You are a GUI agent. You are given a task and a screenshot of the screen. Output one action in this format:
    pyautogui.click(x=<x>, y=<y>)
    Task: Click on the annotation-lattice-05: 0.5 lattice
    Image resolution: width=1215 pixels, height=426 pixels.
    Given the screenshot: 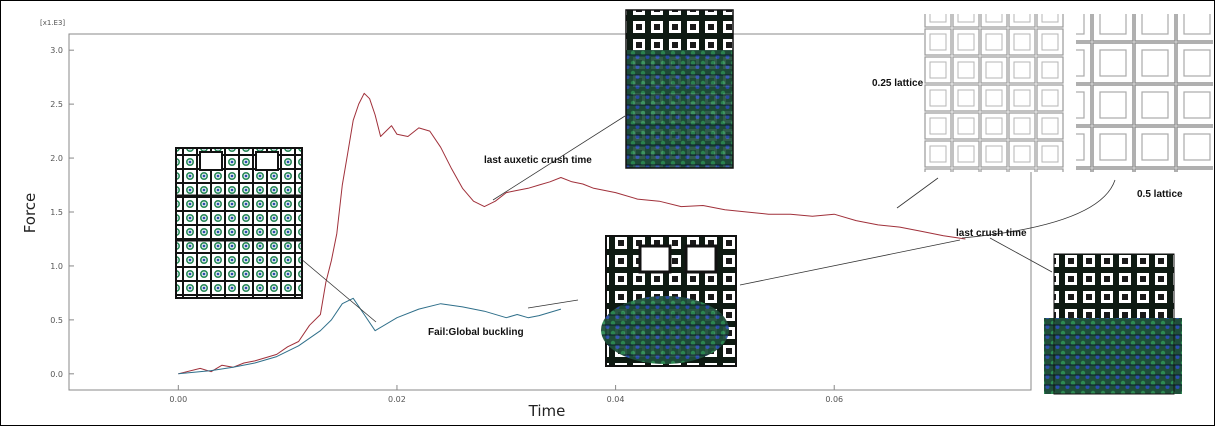 What is the action you would take?
    pyautogui.click(x=1160, y=194)
    